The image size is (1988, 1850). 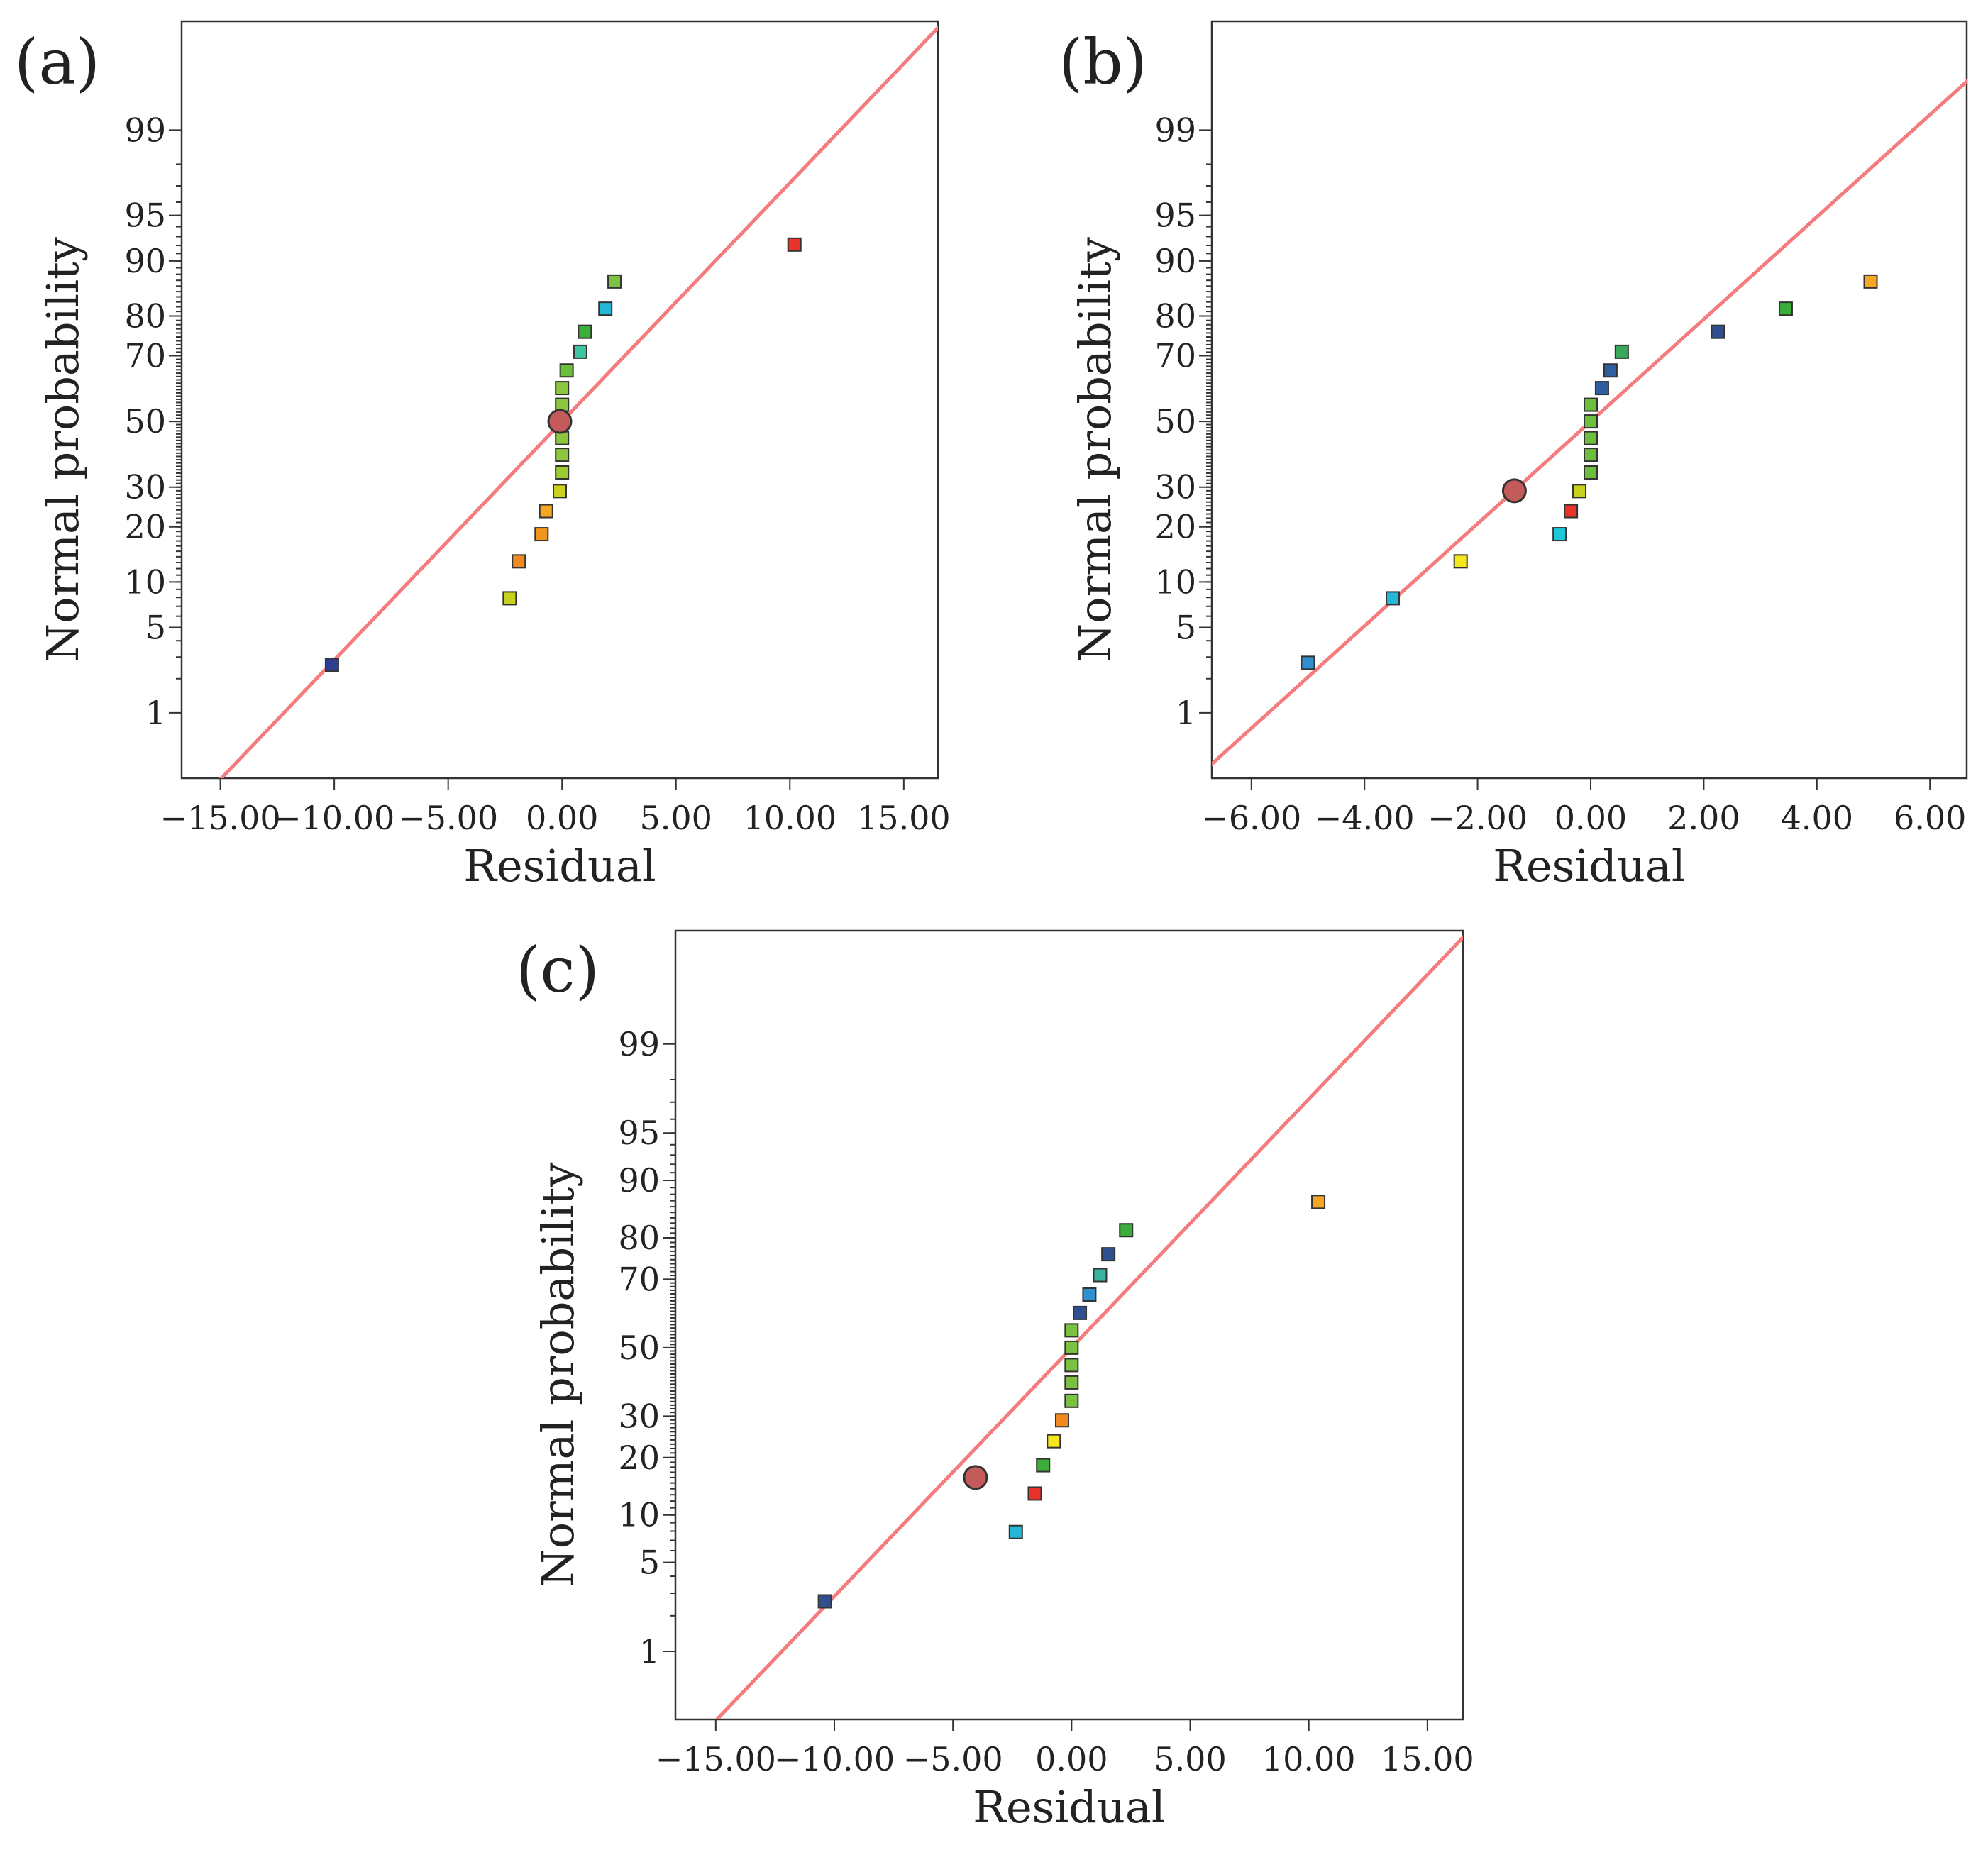 What do you see at coordinates (63, 449) in the screenshot?
I see `y-axis-title-a: Normal probability` at bounding box center [63, 449].